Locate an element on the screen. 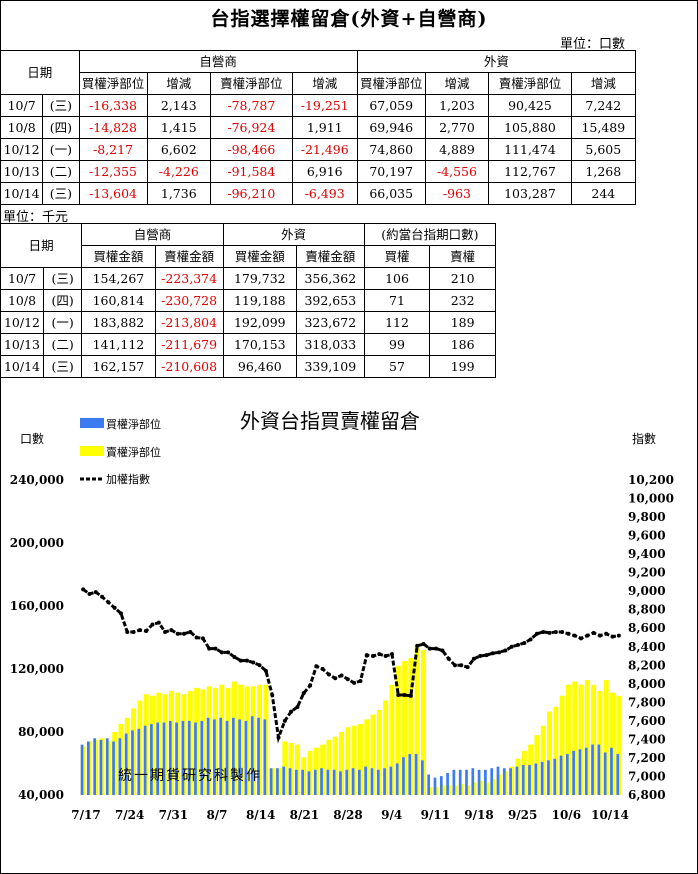 The height and width of the screenshot is (874, 698). column-header: 賣權淨部位 is located at coordinates (530, 83).